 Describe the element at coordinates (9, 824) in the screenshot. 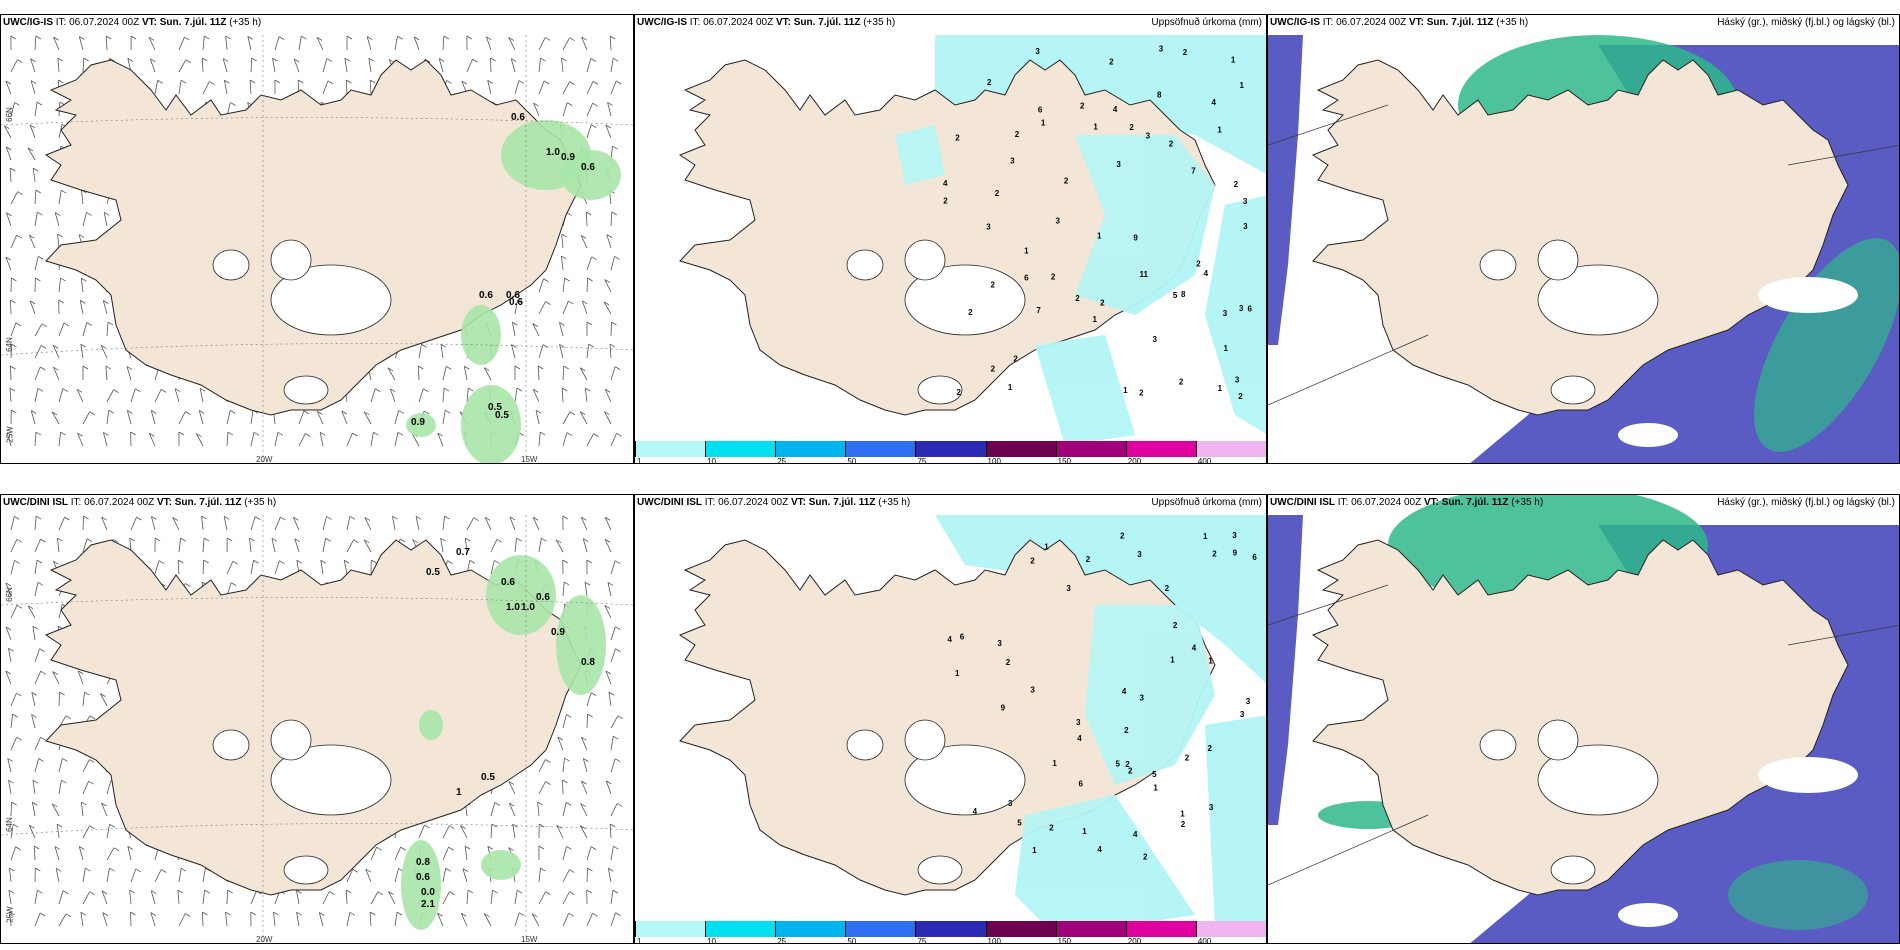

I see `lat-label-64n: 64N` at that location.